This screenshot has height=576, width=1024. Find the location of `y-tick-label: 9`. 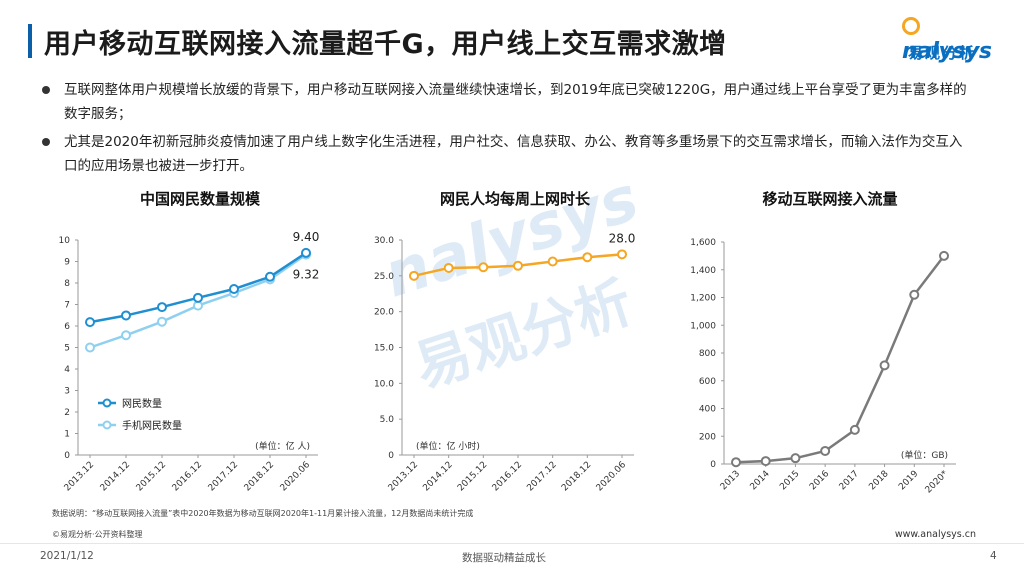

y-tick-label: 9 is located at coordinates (67, 263).